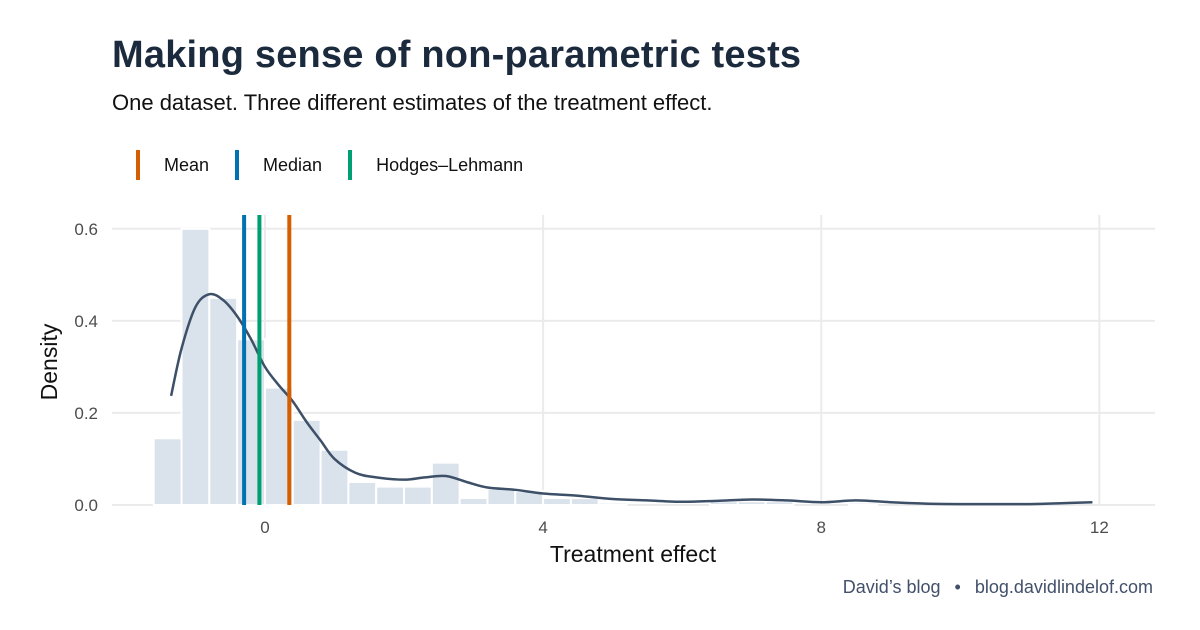 This screenshot has width=1200, height=630. What do you see at coordinates (450, 164) in the screenshot?
I see `legend-label-hodges-lehmann: Hodges–Lehmann` at bounding box center [450, 164].